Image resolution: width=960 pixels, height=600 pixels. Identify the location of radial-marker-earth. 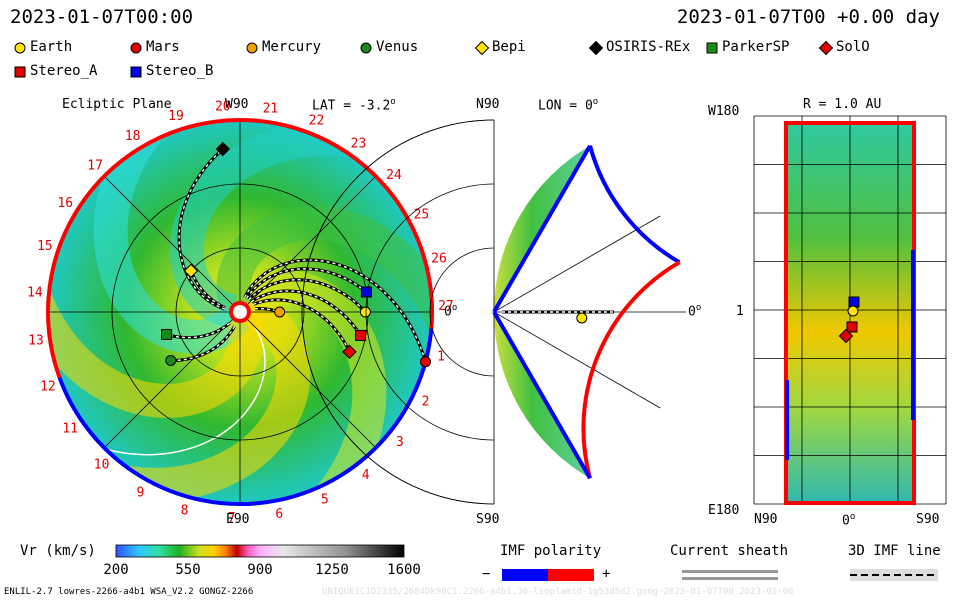
(853, 311).